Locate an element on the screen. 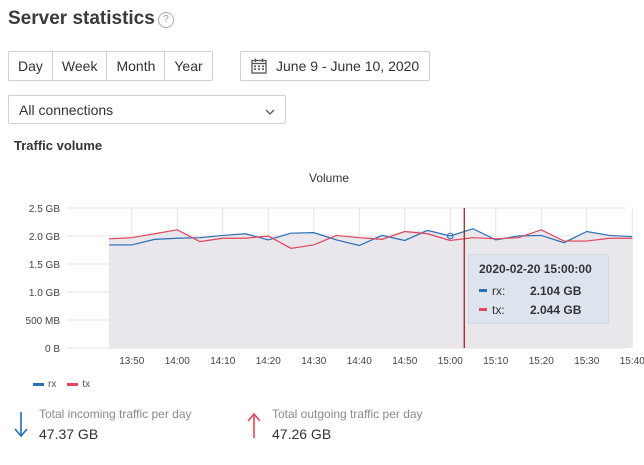 Image resolution: width=644 pixels, height=465 pixels. x-tick-label: 14:50 is located at coordinates (404, 361).